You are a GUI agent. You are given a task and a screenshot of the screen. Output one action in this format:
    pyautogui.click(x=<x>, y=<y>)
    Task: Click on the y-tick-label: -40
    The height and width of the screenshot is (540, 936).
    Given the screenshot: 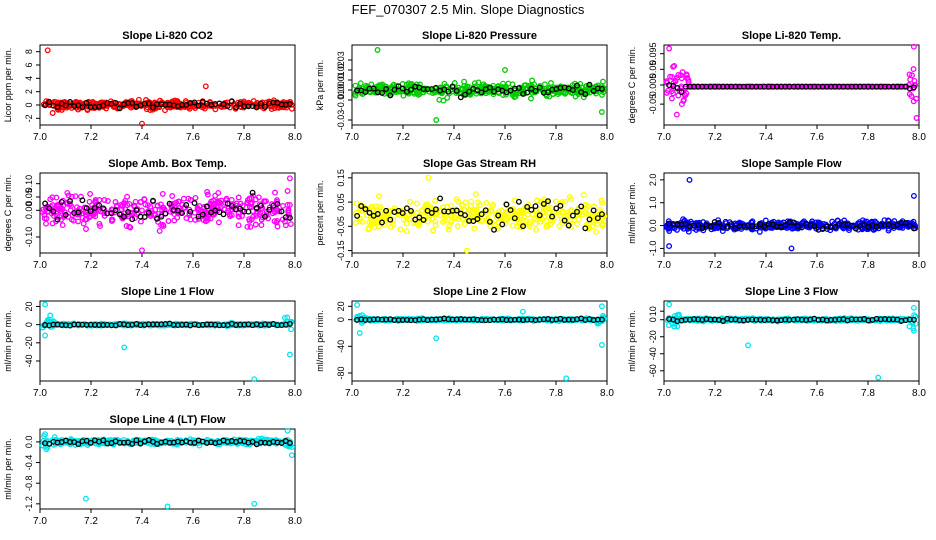 What is the action you would take?
    pyautogui.click(x=29, y=360)
    